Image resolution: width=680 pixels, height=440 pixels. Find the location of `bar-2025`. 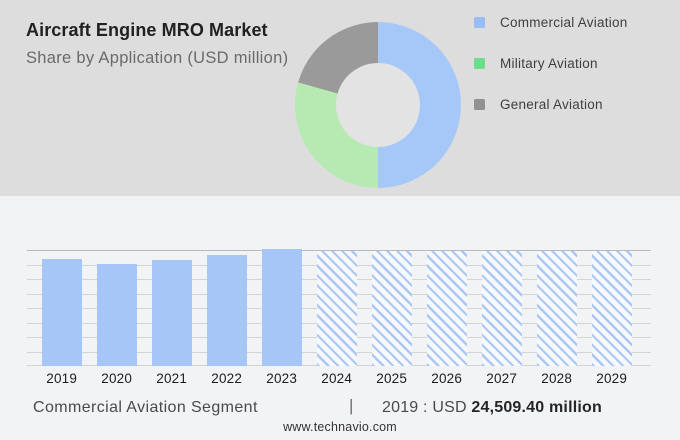

bar-2025 is located at coordinates (391, 308).